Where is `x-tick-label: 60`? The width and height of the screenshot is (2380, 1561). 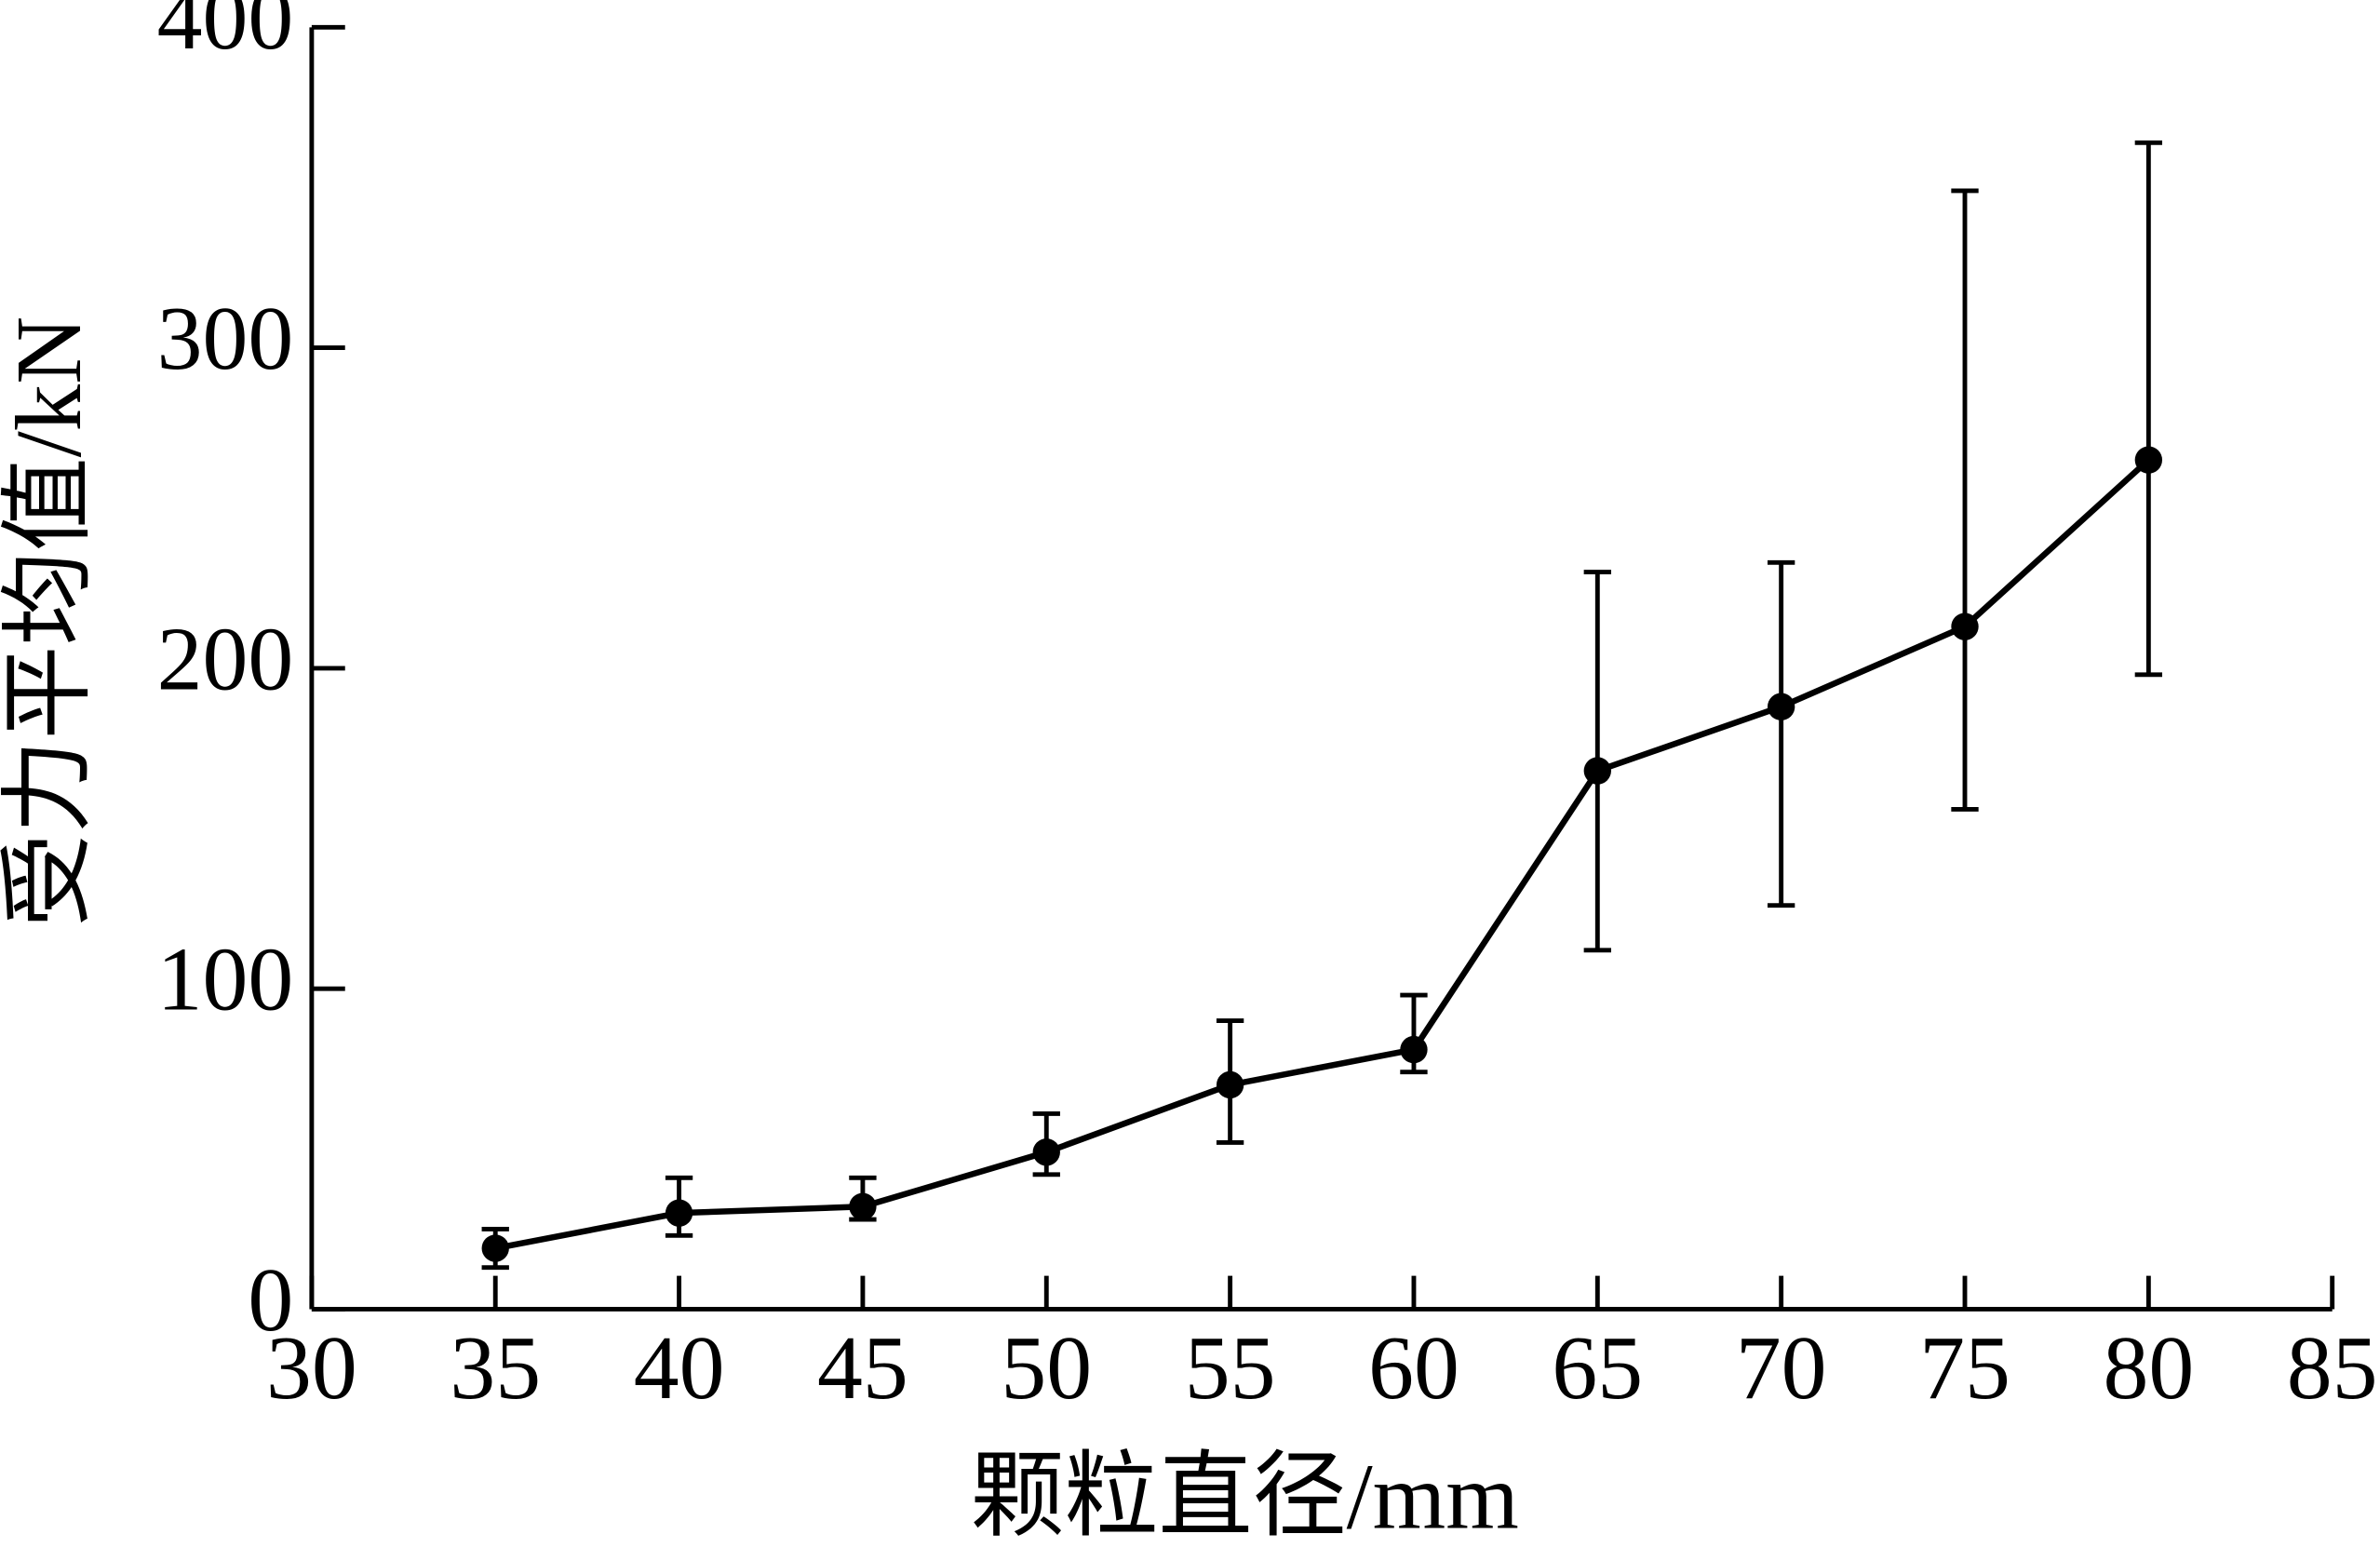
x-tick-label: 60 is located at coordinates (1413, 1368).